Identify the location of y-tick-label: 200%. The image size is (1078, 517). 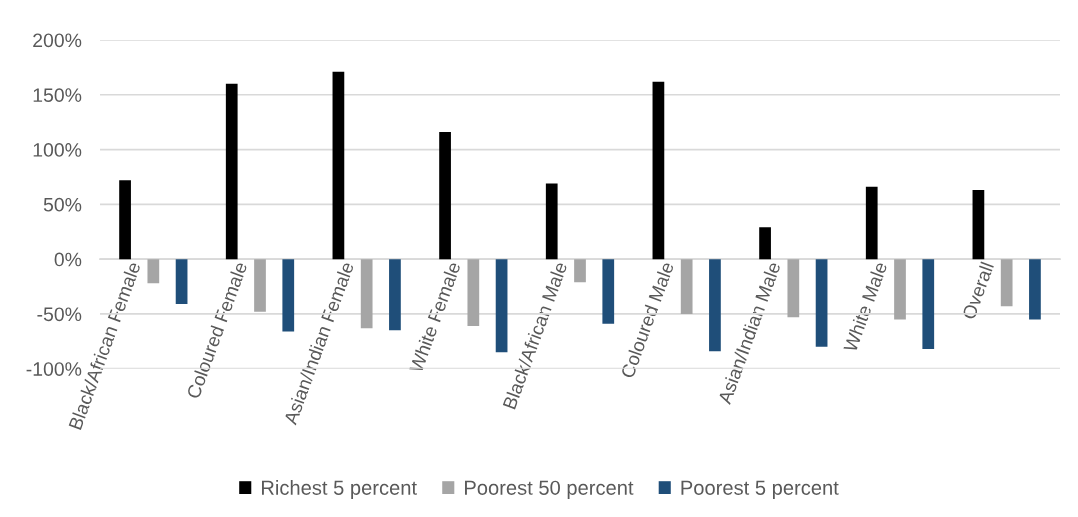
(57, 40).